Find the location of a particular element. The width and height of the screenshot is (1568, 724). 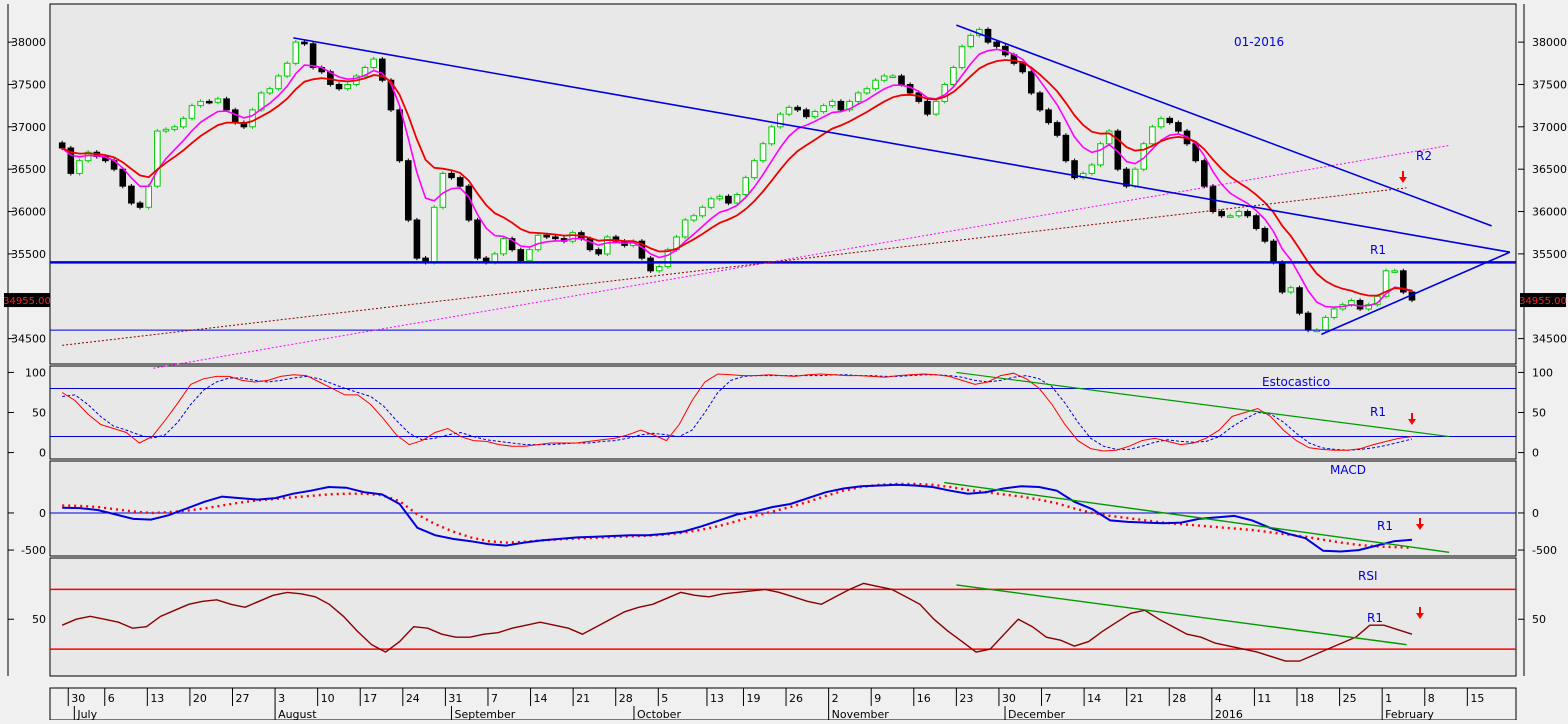

x-day-tick-label: 18 is located at coordinates (1307, 698).